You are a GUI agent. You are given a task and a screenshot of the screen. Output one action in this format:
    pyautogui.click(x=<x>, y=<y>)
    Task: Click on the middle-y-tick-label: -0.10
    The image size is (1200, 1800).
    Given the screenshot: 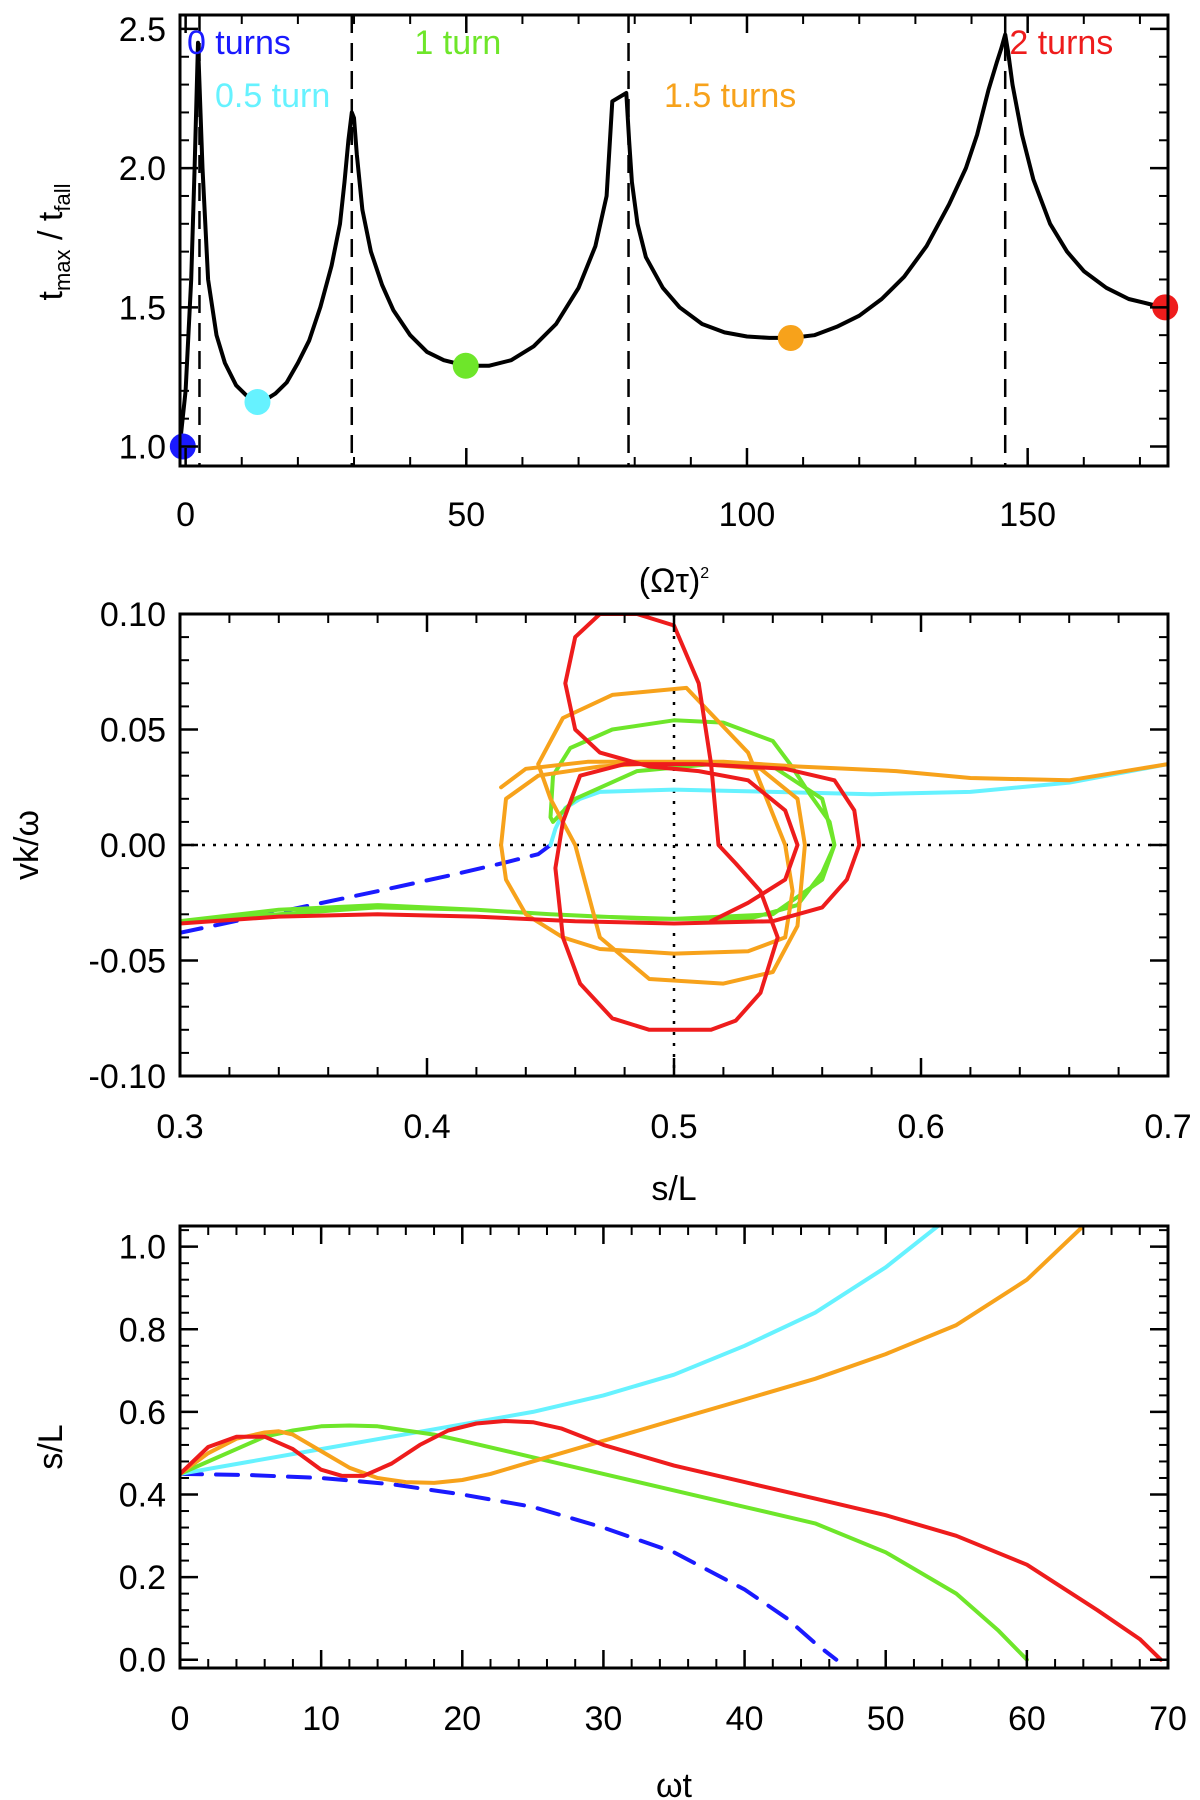 What is the action you would take?
    pyautogui.click(x=128, y=1077)
    